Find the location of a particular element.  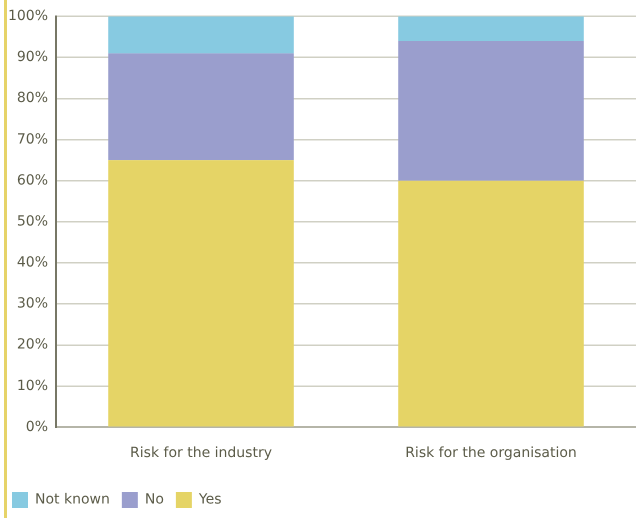

x-tick-label: Risk for the industry is located at coordinates (201, 453).